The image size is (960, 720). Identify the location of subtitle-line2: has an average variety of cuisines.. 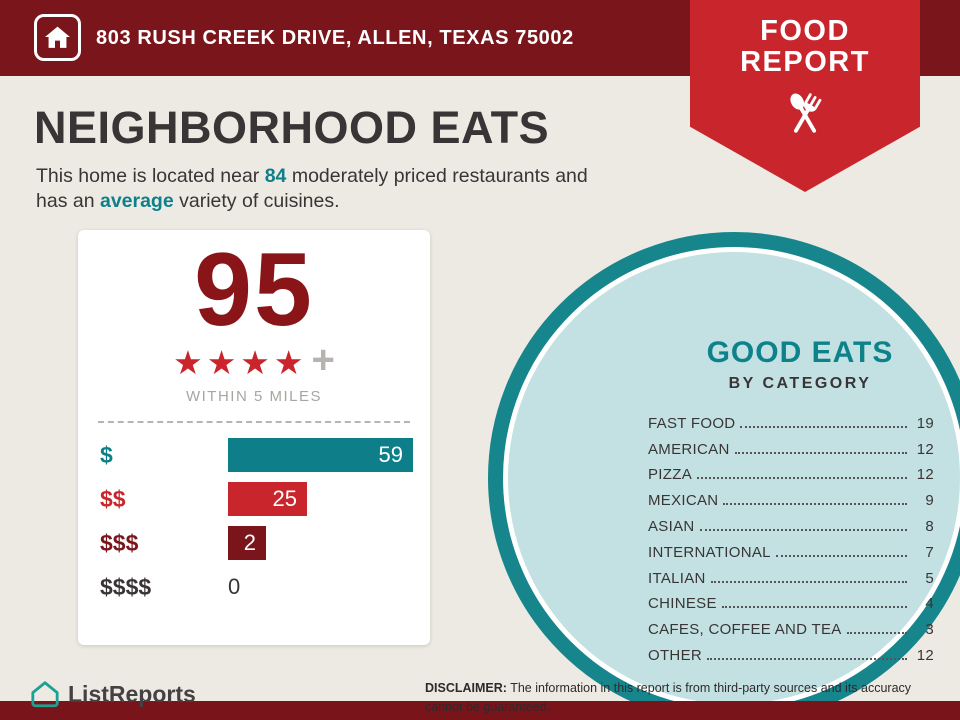
(312, 201).